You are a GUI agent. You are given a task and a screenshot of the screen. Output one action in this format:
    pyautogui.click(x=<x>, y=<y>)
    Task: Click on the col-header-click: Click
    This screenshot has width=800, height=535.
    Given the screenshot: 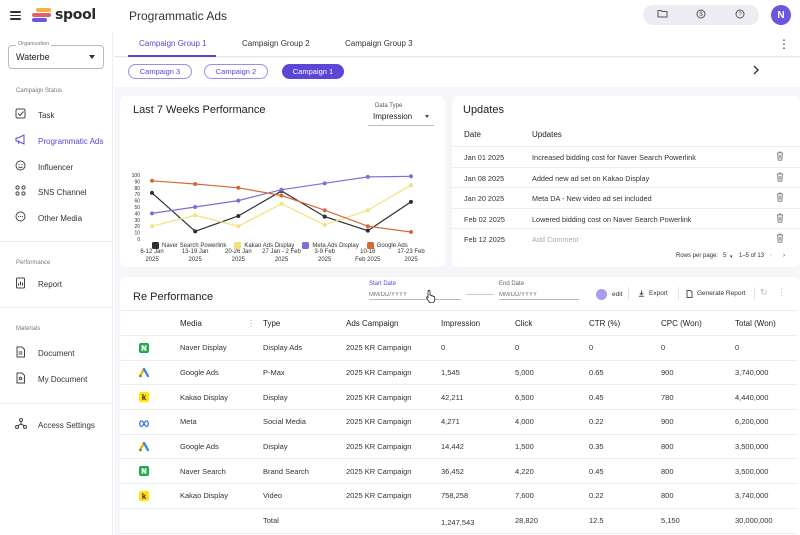 What is the action you would take?
    pyautogui.click(x=552, y=323)
    